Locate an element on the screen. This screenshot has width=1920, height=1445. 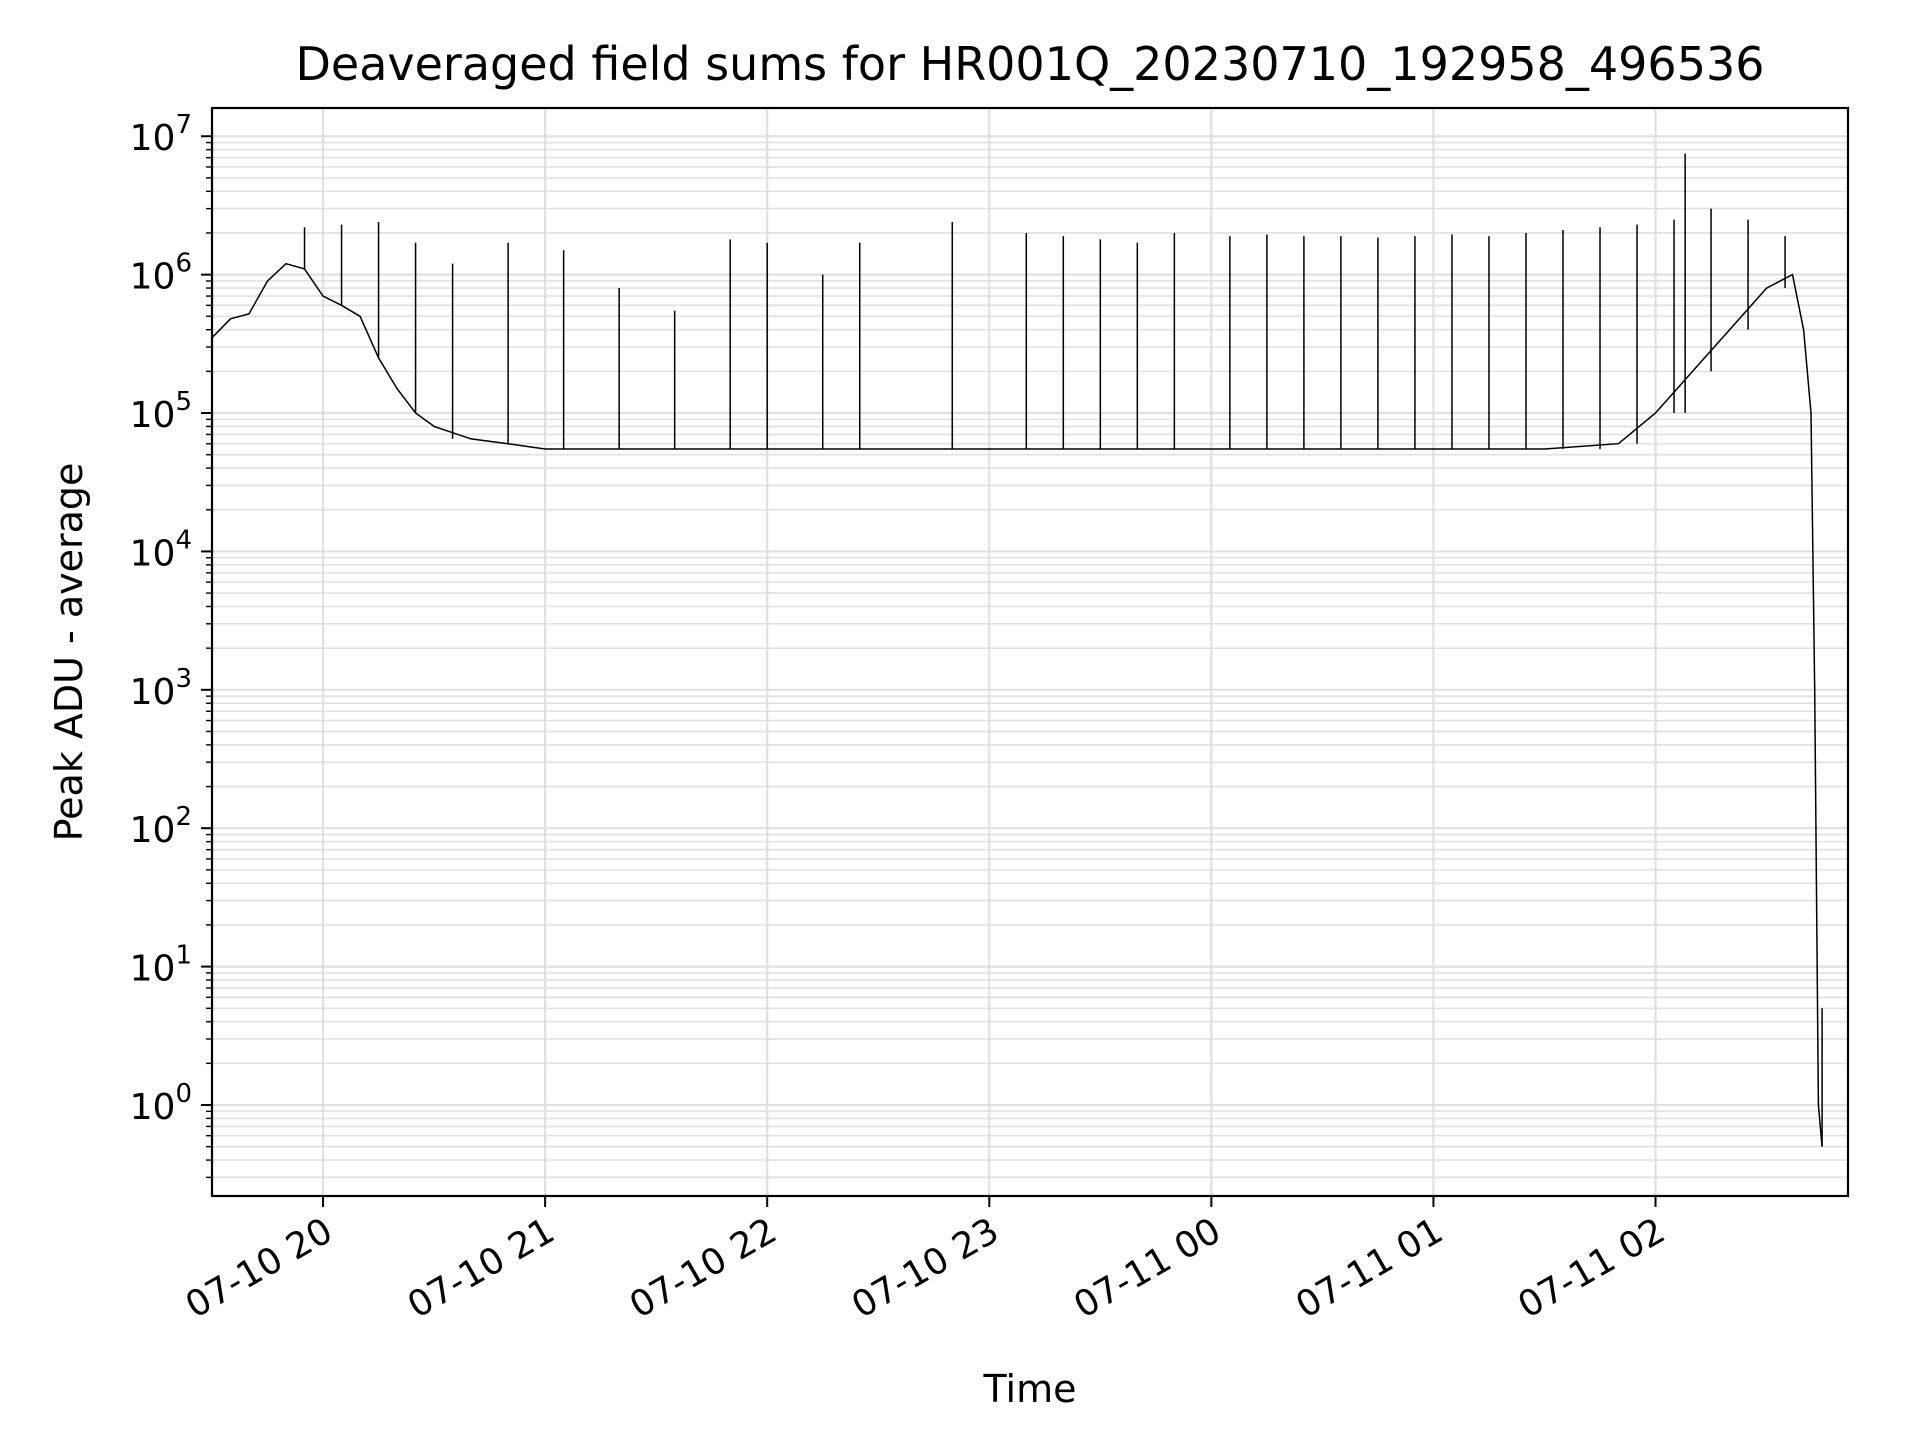
y-tick-label: 10⁴ is located at coordinates (161, 549).